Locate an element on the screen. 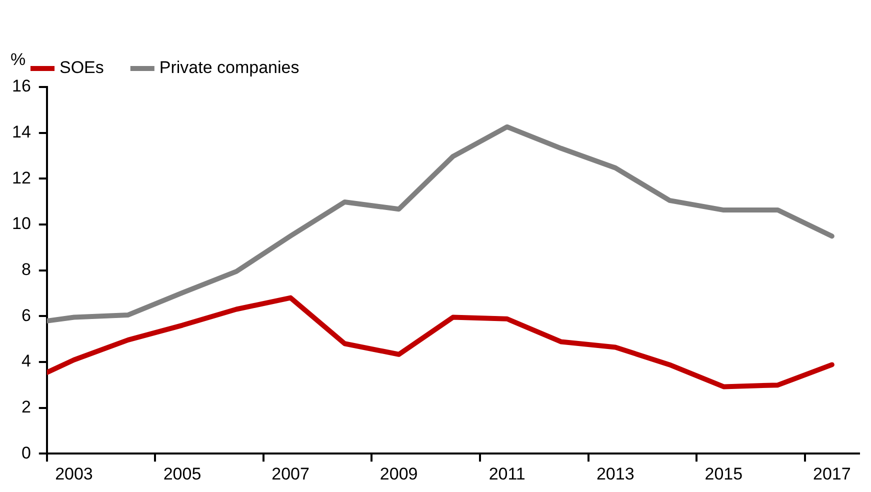 Image resolution: width=871 pixels, height=492 pixels. legend-label: Private companies is located at coordinates (229, 68).